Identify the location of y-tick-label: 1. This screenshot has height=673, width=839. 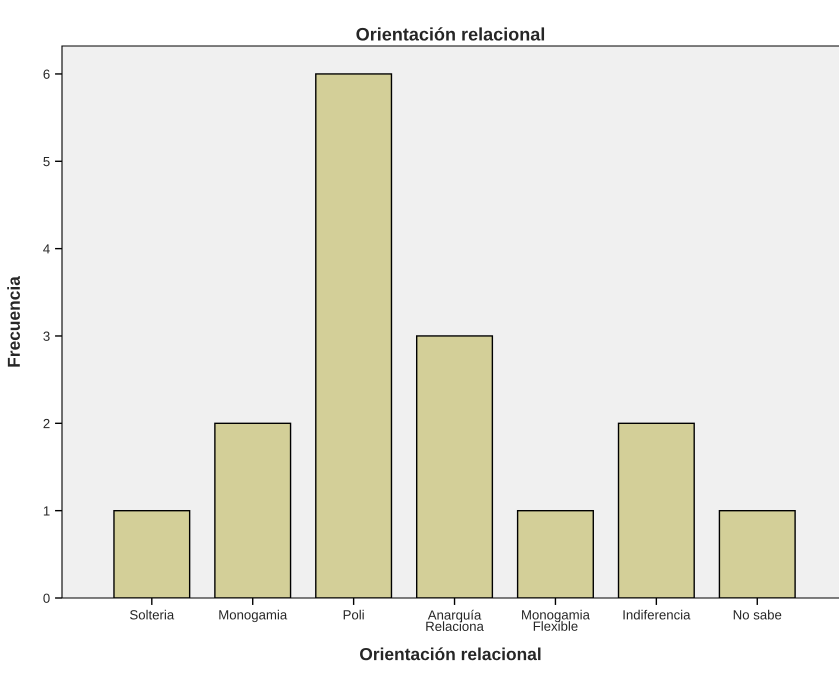
(47, 511).